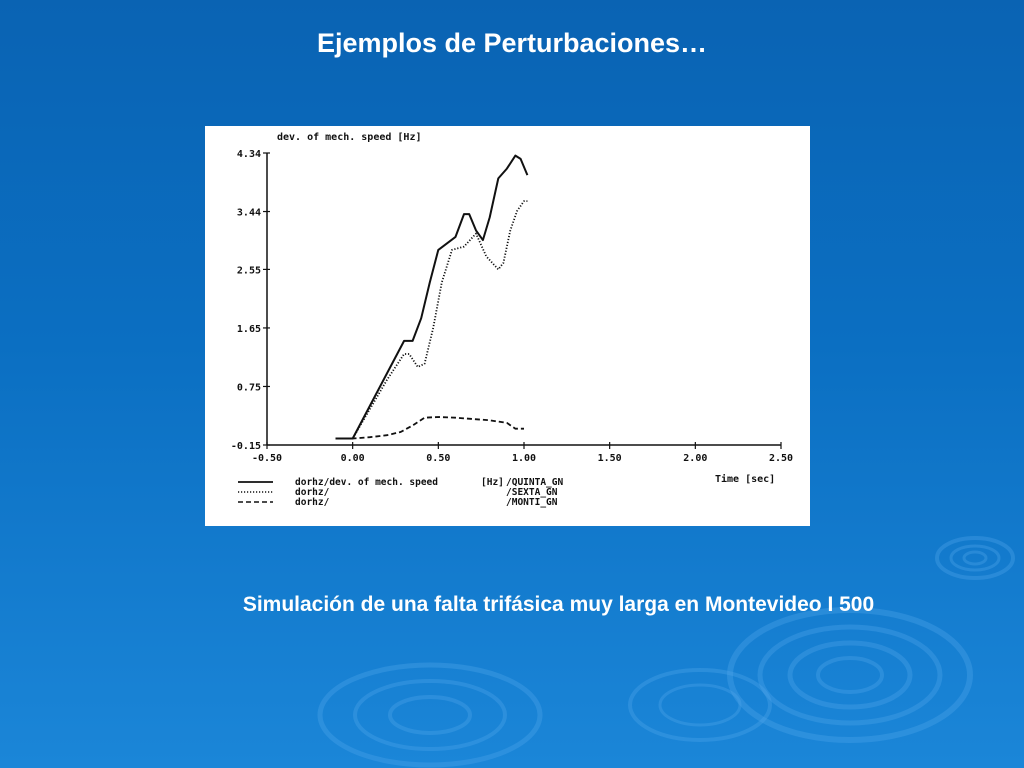  Describe the element at coordinates (249, 329) in the screenshot. I see `y-tick-label: 1.65` at that location.